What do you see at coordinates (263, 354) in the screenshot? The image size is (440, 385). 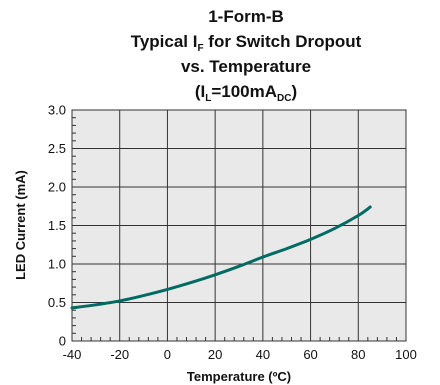 I see `x-tick-label: 40` at bounding box center [263, 354].